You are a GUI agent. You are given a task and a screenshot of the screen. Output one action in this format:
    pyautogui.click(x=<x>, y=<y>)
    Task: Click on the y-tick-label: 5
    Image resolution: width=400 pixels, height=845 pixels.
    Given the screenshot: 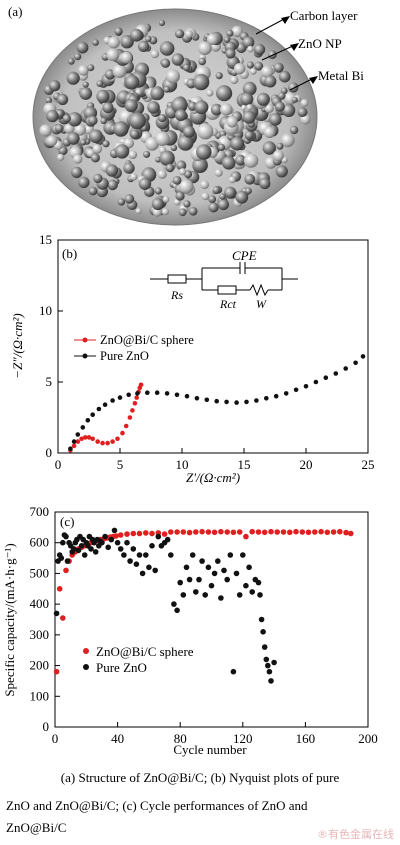 What is the action you would take?
    pyautogui.click(x=49, y=381)
    